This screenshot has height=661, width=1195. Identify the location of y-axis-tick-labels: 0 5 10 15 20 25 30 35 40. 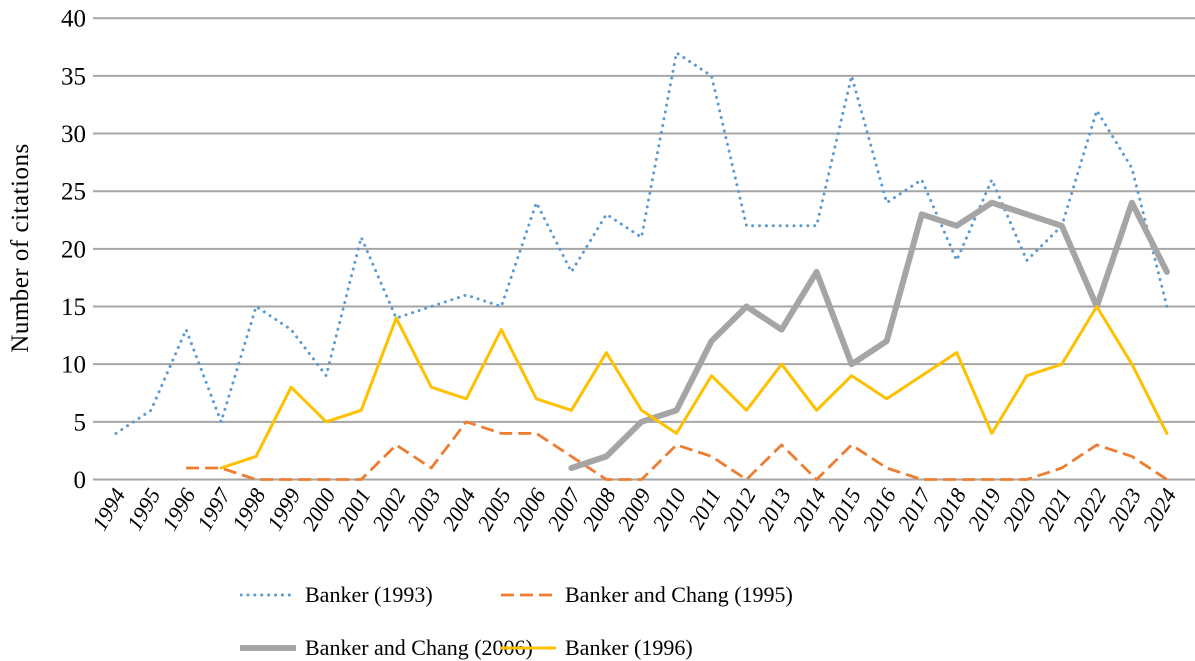
(73, 250).